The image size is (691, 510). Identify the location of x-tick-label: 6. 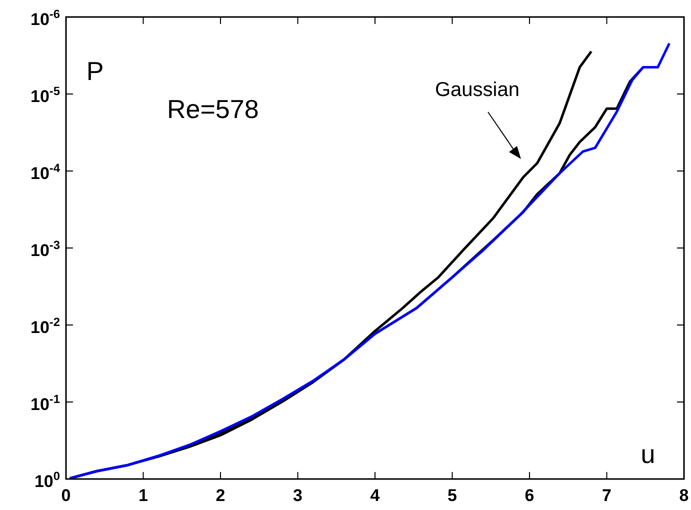
(529, 495).